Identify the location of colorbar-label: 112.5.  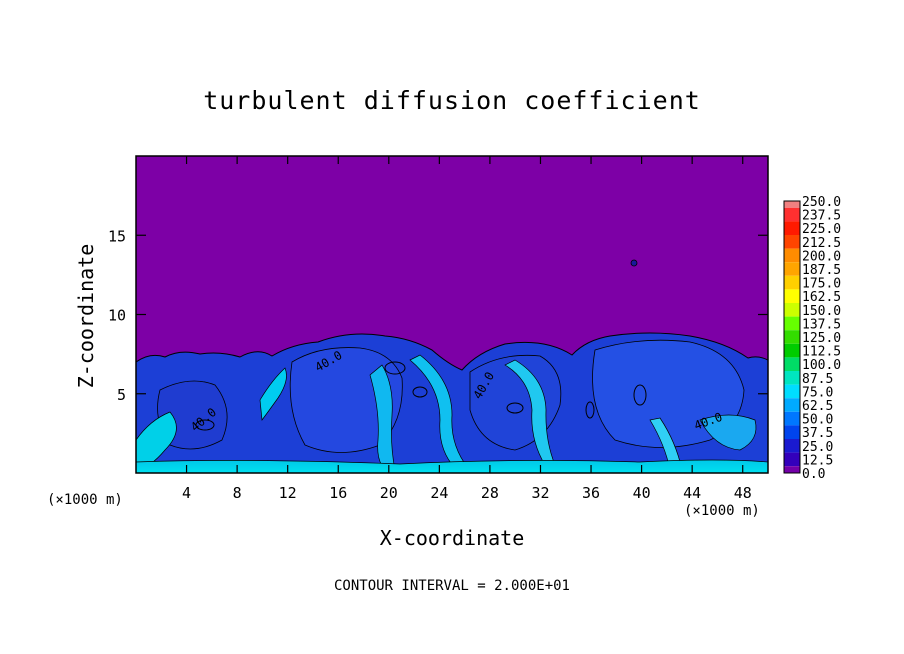
(821, 352).